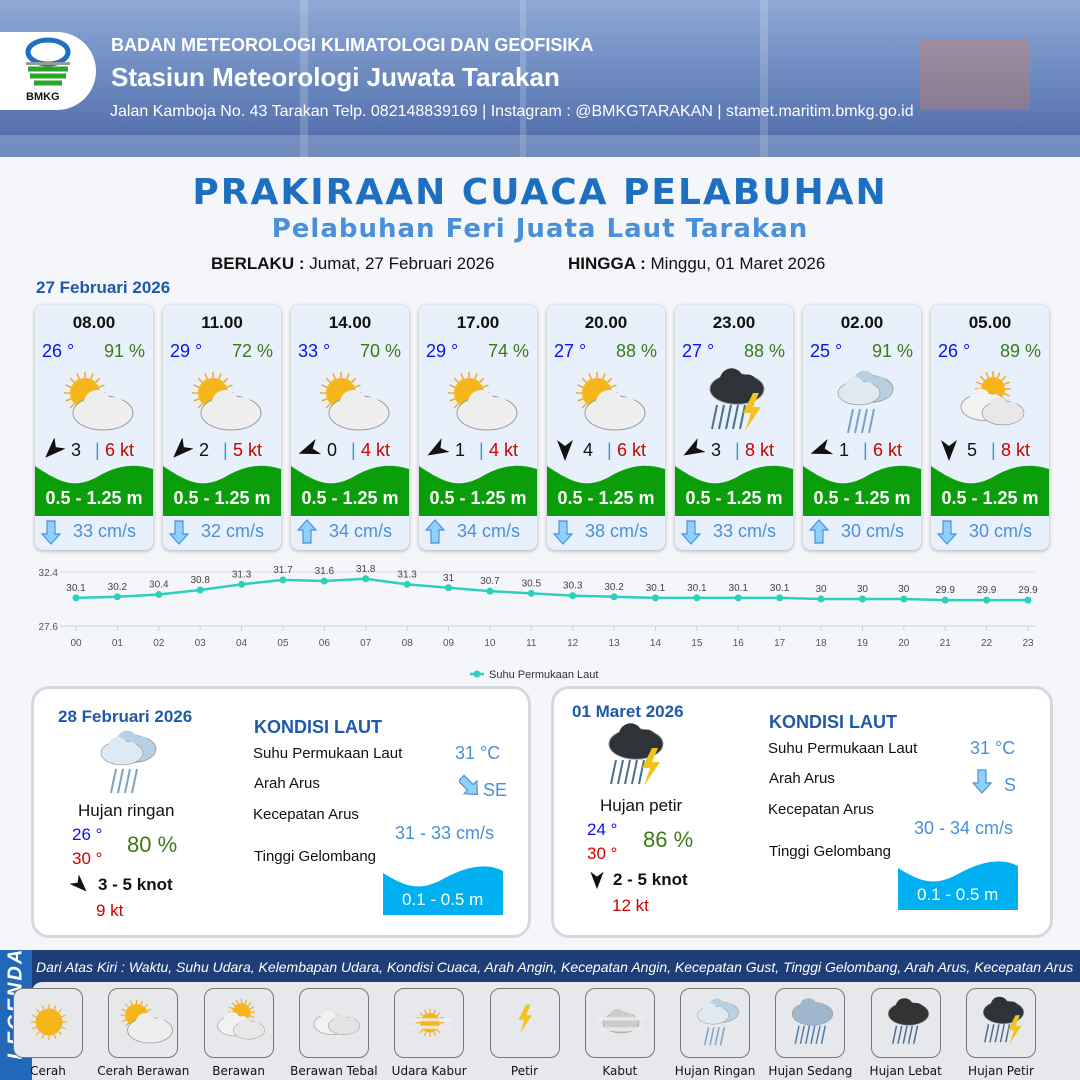 This screenshot has width=1080, height=1080. What do you see at coordinates (908, 1021) in the screenshot?
I see `hujan-lebat-icon` at bounding box center [908, 1021].